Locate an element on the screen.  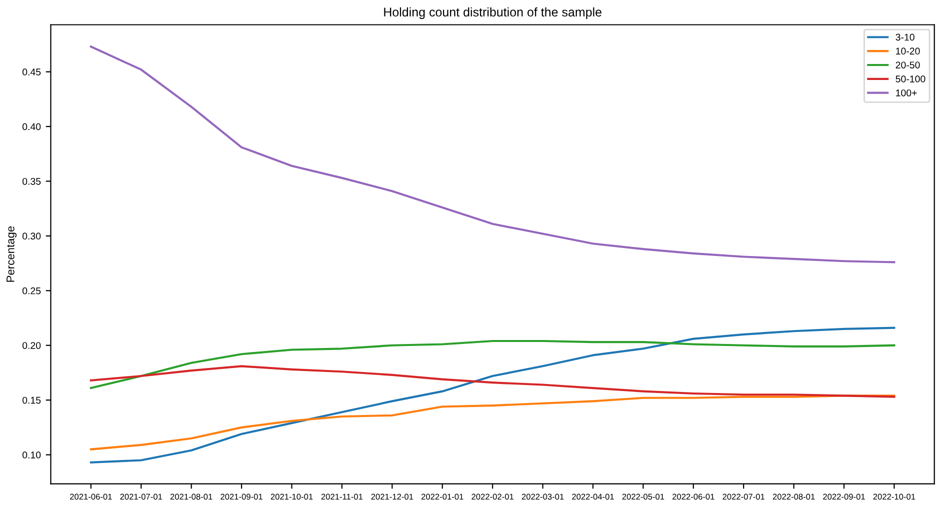
x-tick-label: 2021-12-01 is located at coordinates (392, 497).